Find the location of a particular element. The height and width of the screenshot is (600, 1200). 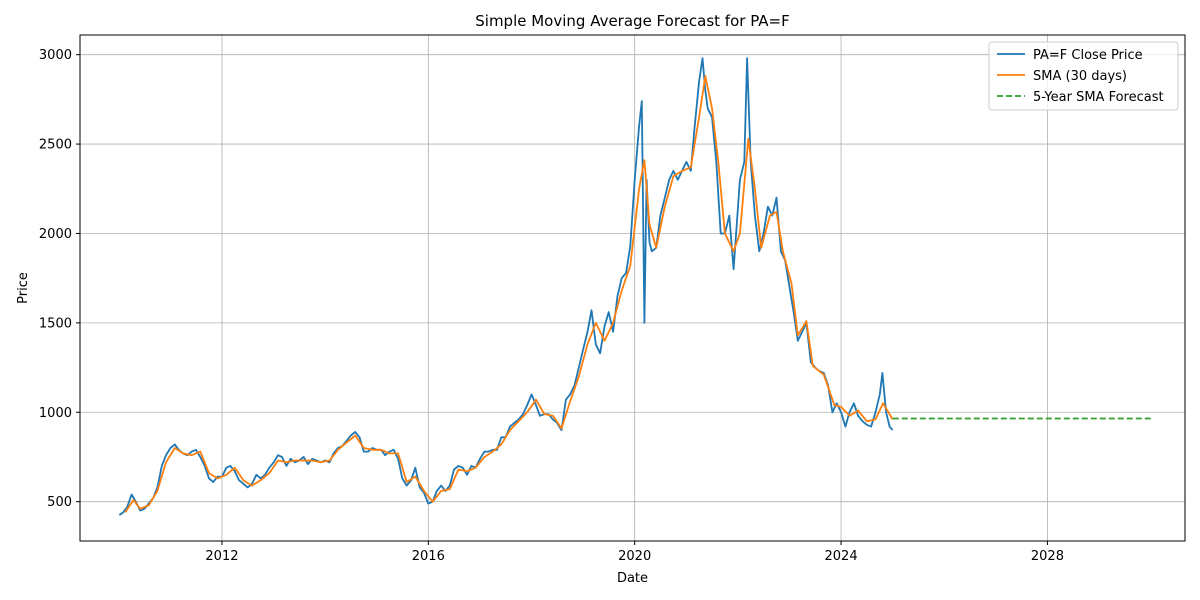

y-tick-label: 500 is located at coordinates (59, 502).